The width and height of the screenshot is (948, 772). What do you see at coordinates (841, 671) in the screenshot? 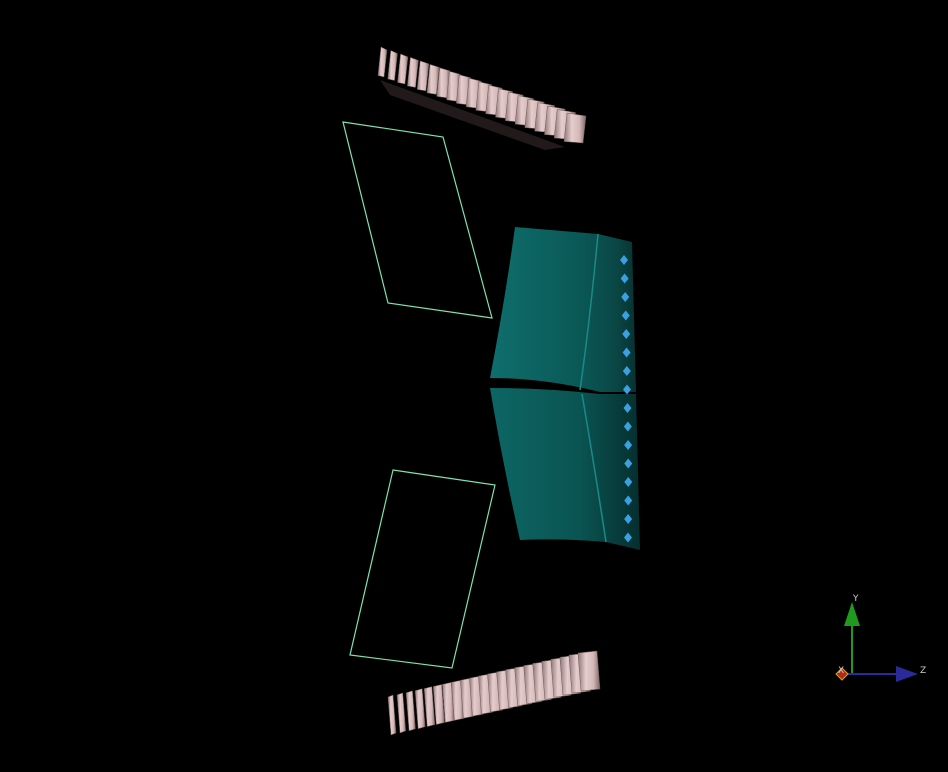
I see `axis-label: X` at bounding box center [841, 671].